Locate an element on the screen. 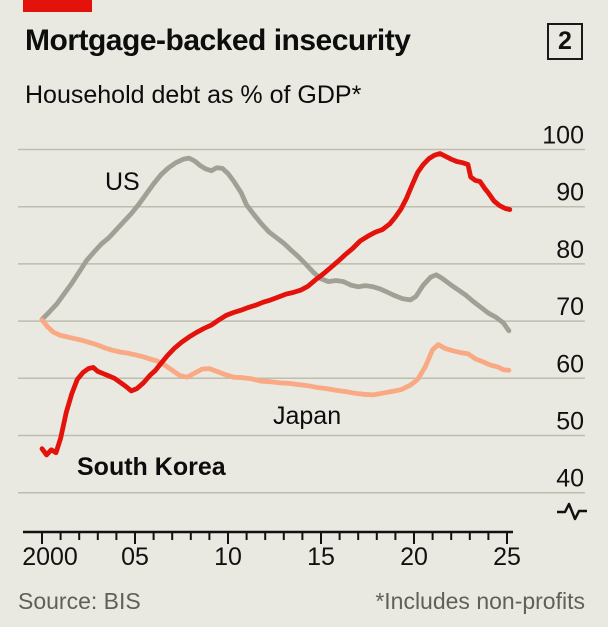  x-tick-label: 20 is located at coordinates (414, 557).